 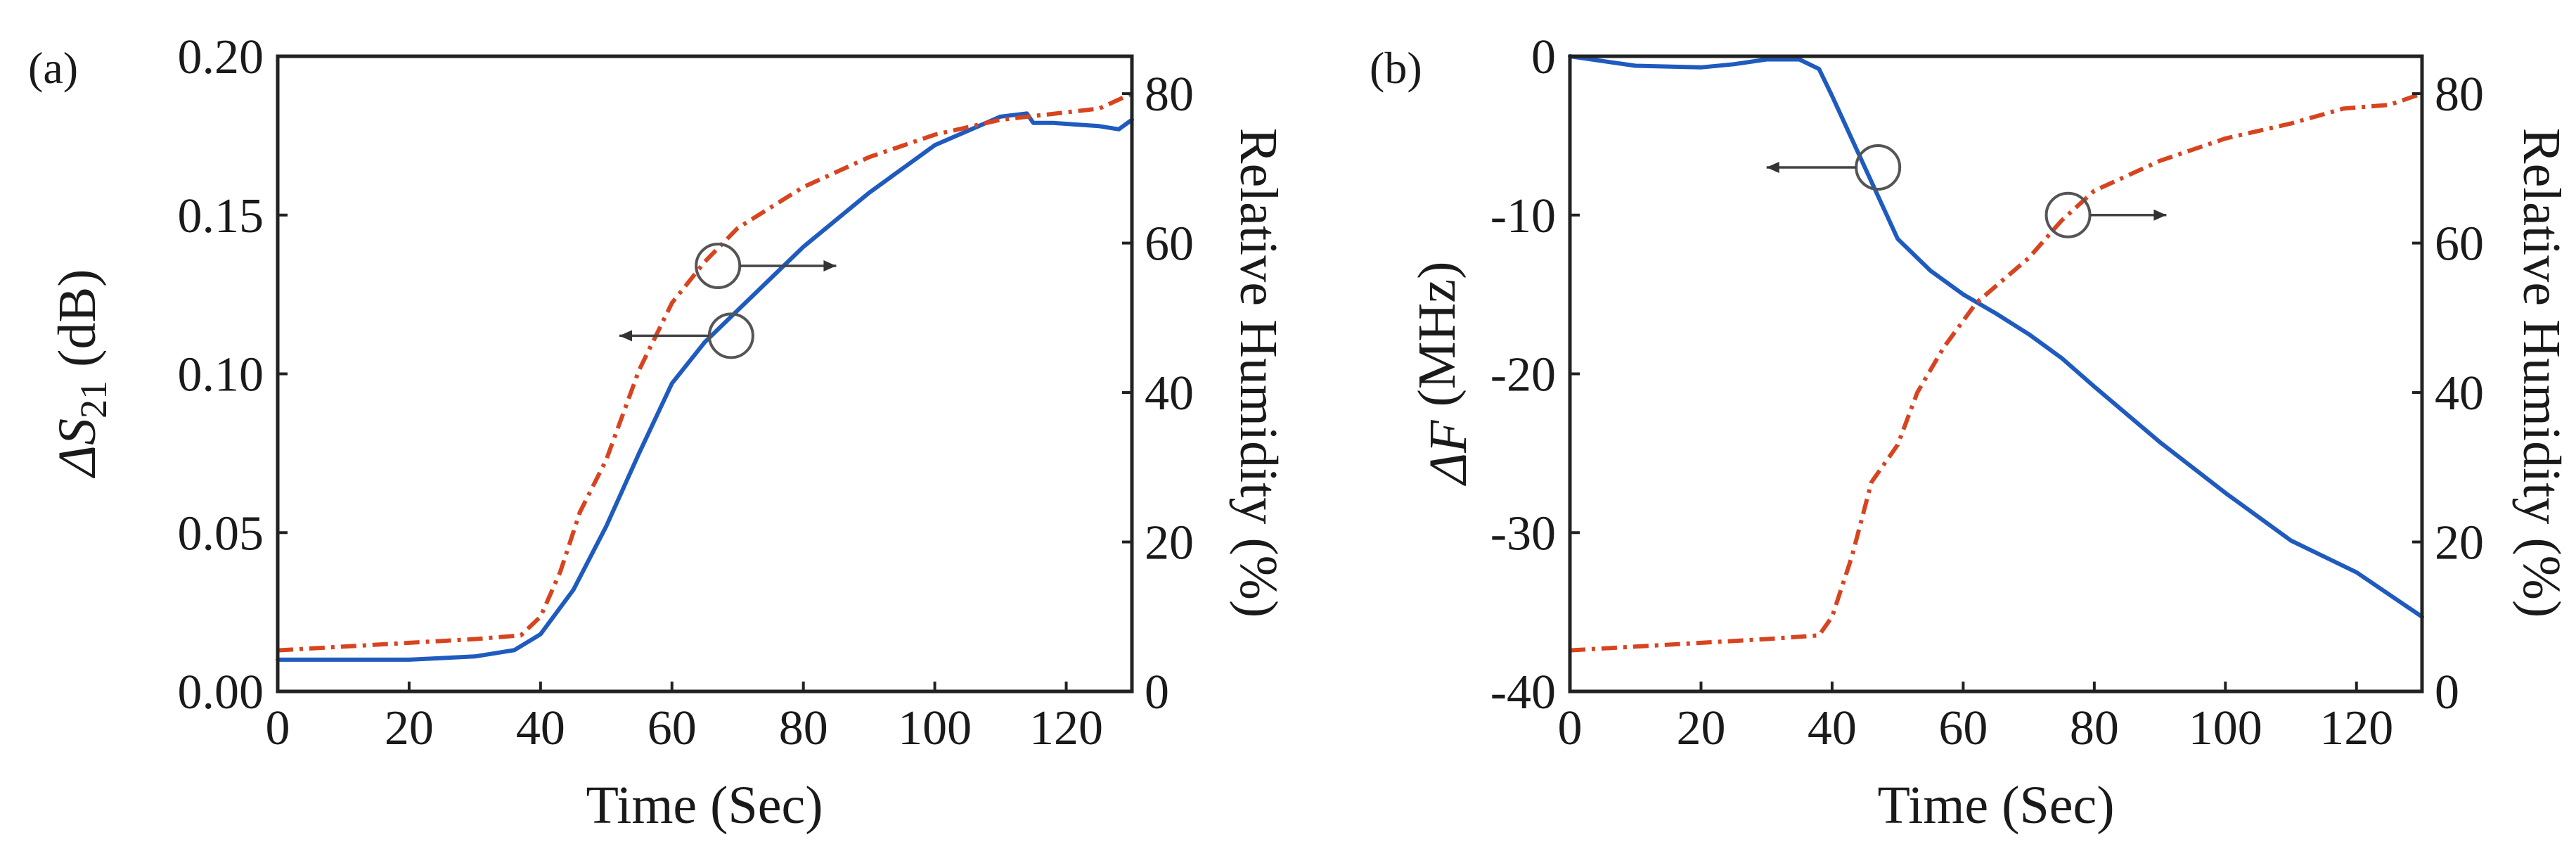 I want to click on y-left-tick-label: 0.15, so click(x=221, y=216).